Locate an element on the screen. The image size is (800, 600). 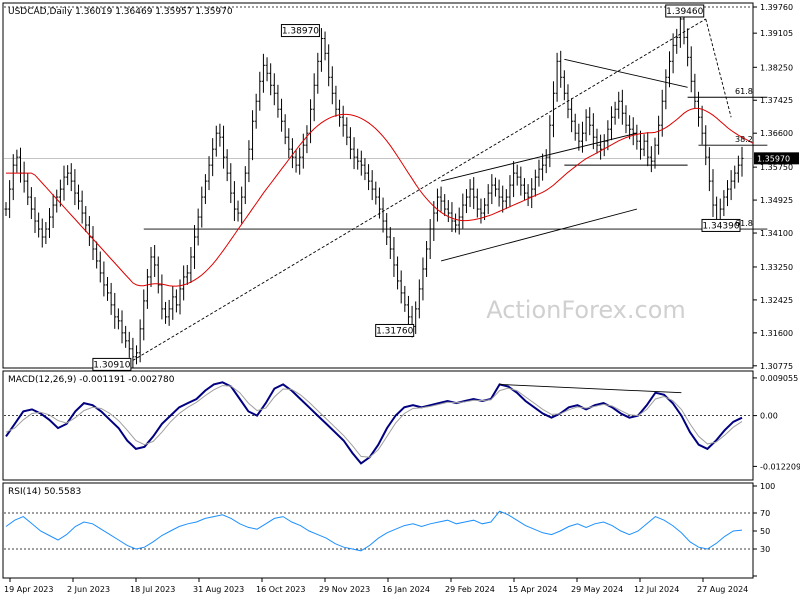
rsi-series is located at coordinates (374, 531).